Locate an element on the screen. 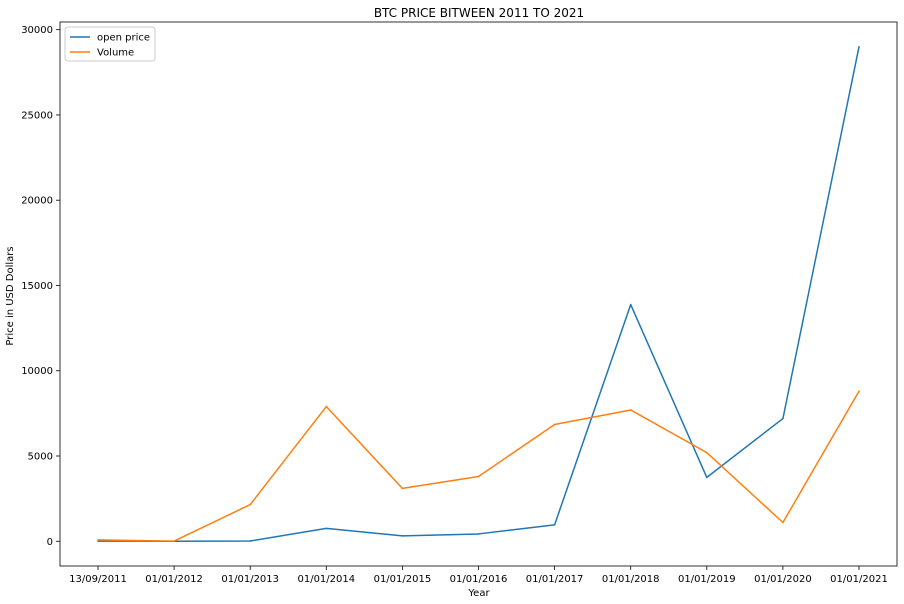 Image resolution: width=904 pixels, height=604 pixels. y-tick-label: 25000 is located at coordinates (37, 115).